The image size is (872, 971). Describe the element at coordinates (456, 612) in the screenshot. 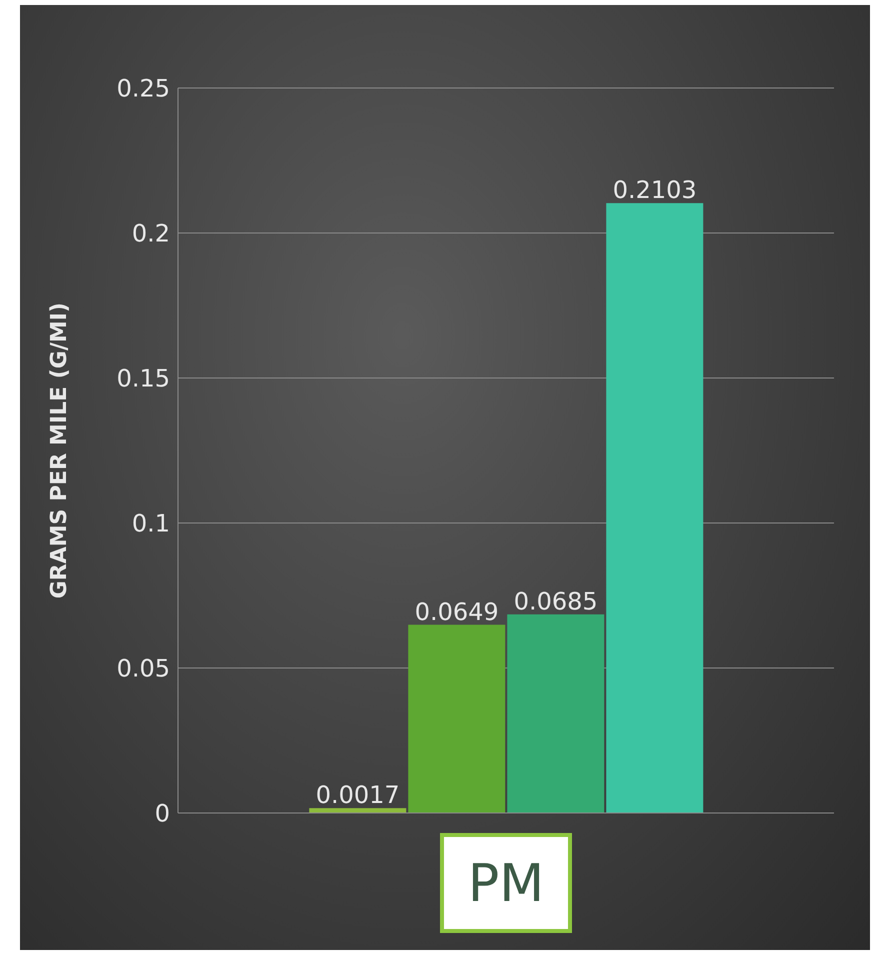

I see `data-label: 0.0649` at that location.